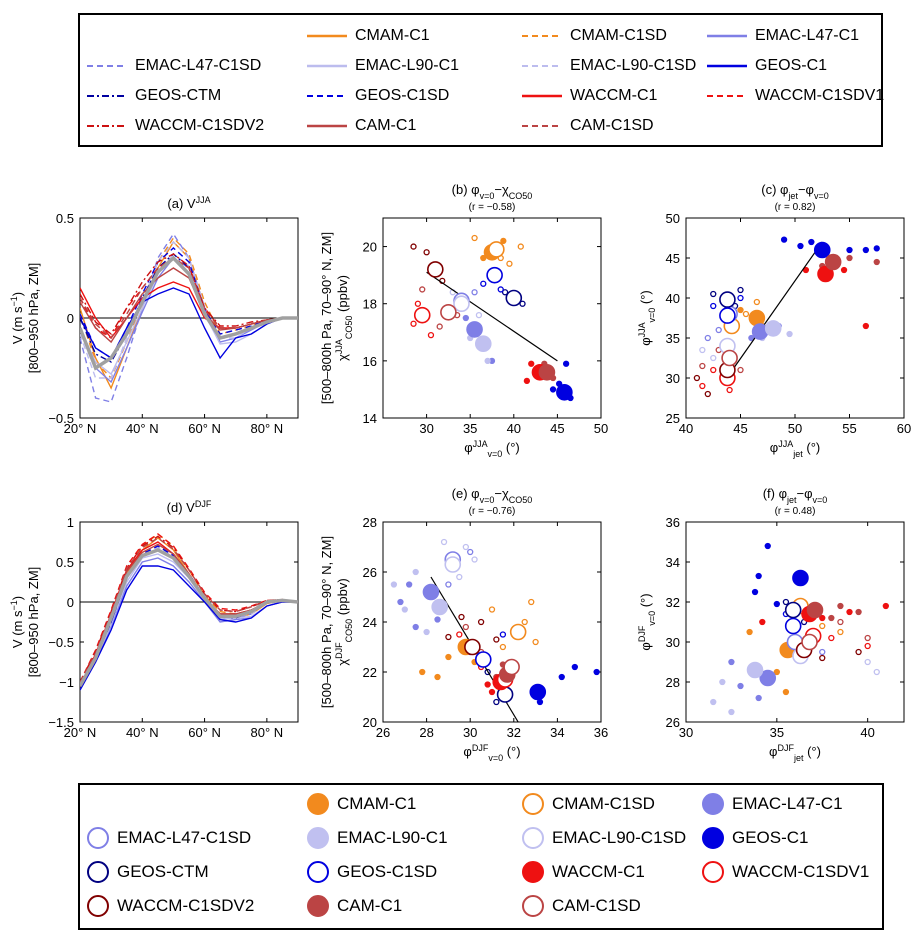 This screenshot has width=919, height=933. What do you see at coordinates (795, 207) in the screenshot?
I see `correlation-label: (r = 0.82)` at bounding box center [795, 207].